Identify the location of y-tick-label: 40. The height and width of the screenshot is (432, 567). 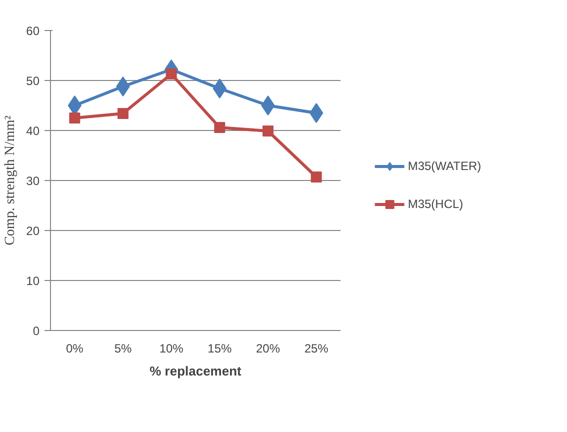
(33, 131).